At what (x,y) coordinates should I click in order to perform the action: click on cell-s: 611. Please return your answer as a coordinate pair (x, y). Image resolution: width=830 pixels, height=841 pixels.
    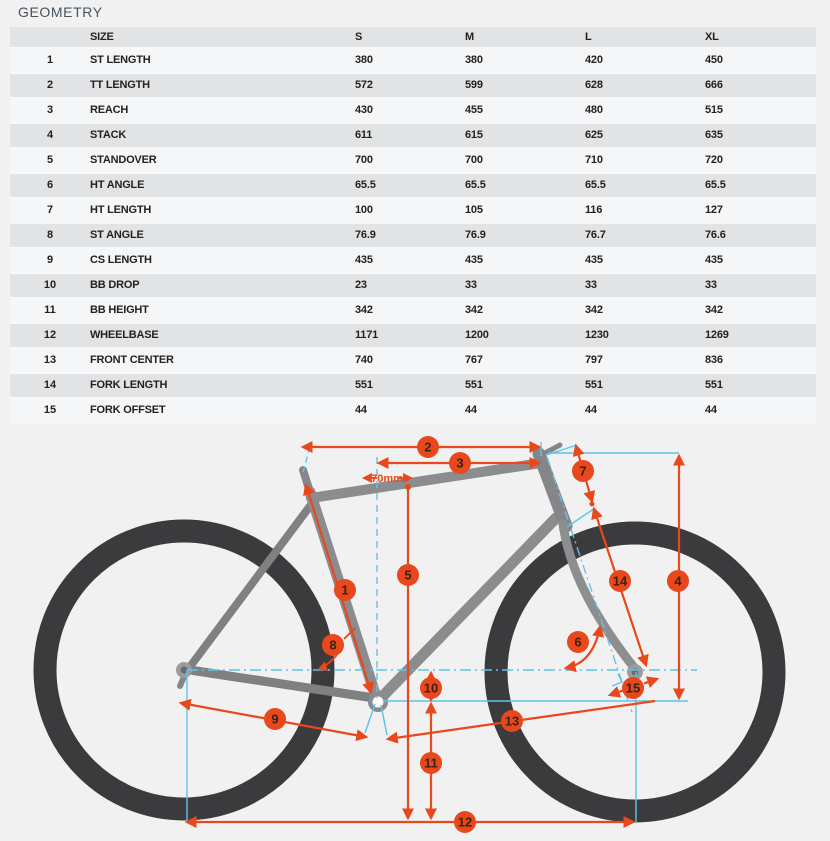
    Looking at the image, I should click on (364, 135).